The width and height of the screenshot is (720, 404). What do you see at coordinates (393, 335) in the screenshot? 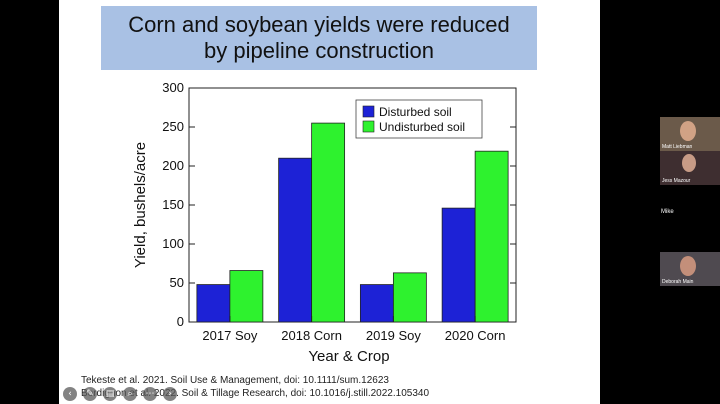
I see `x-tick-label: 2019 Soy` at bounding box center [393, 335].